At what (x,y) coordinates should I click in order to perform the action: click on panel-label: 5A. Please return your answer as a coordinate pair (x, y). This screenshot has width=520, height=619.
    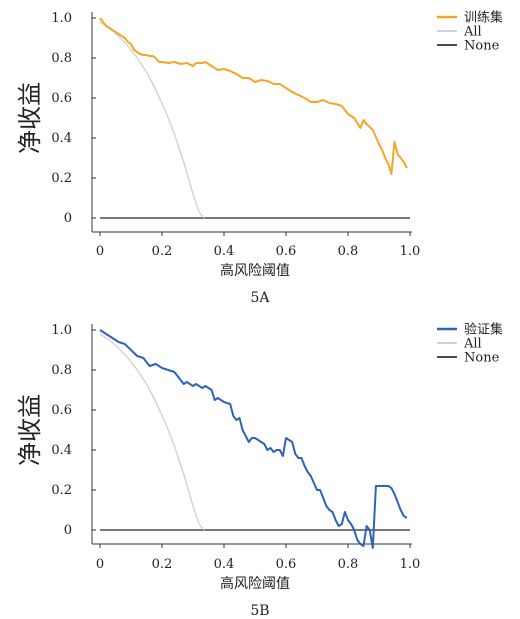
    Looking at the image, I should click on (260, 298).